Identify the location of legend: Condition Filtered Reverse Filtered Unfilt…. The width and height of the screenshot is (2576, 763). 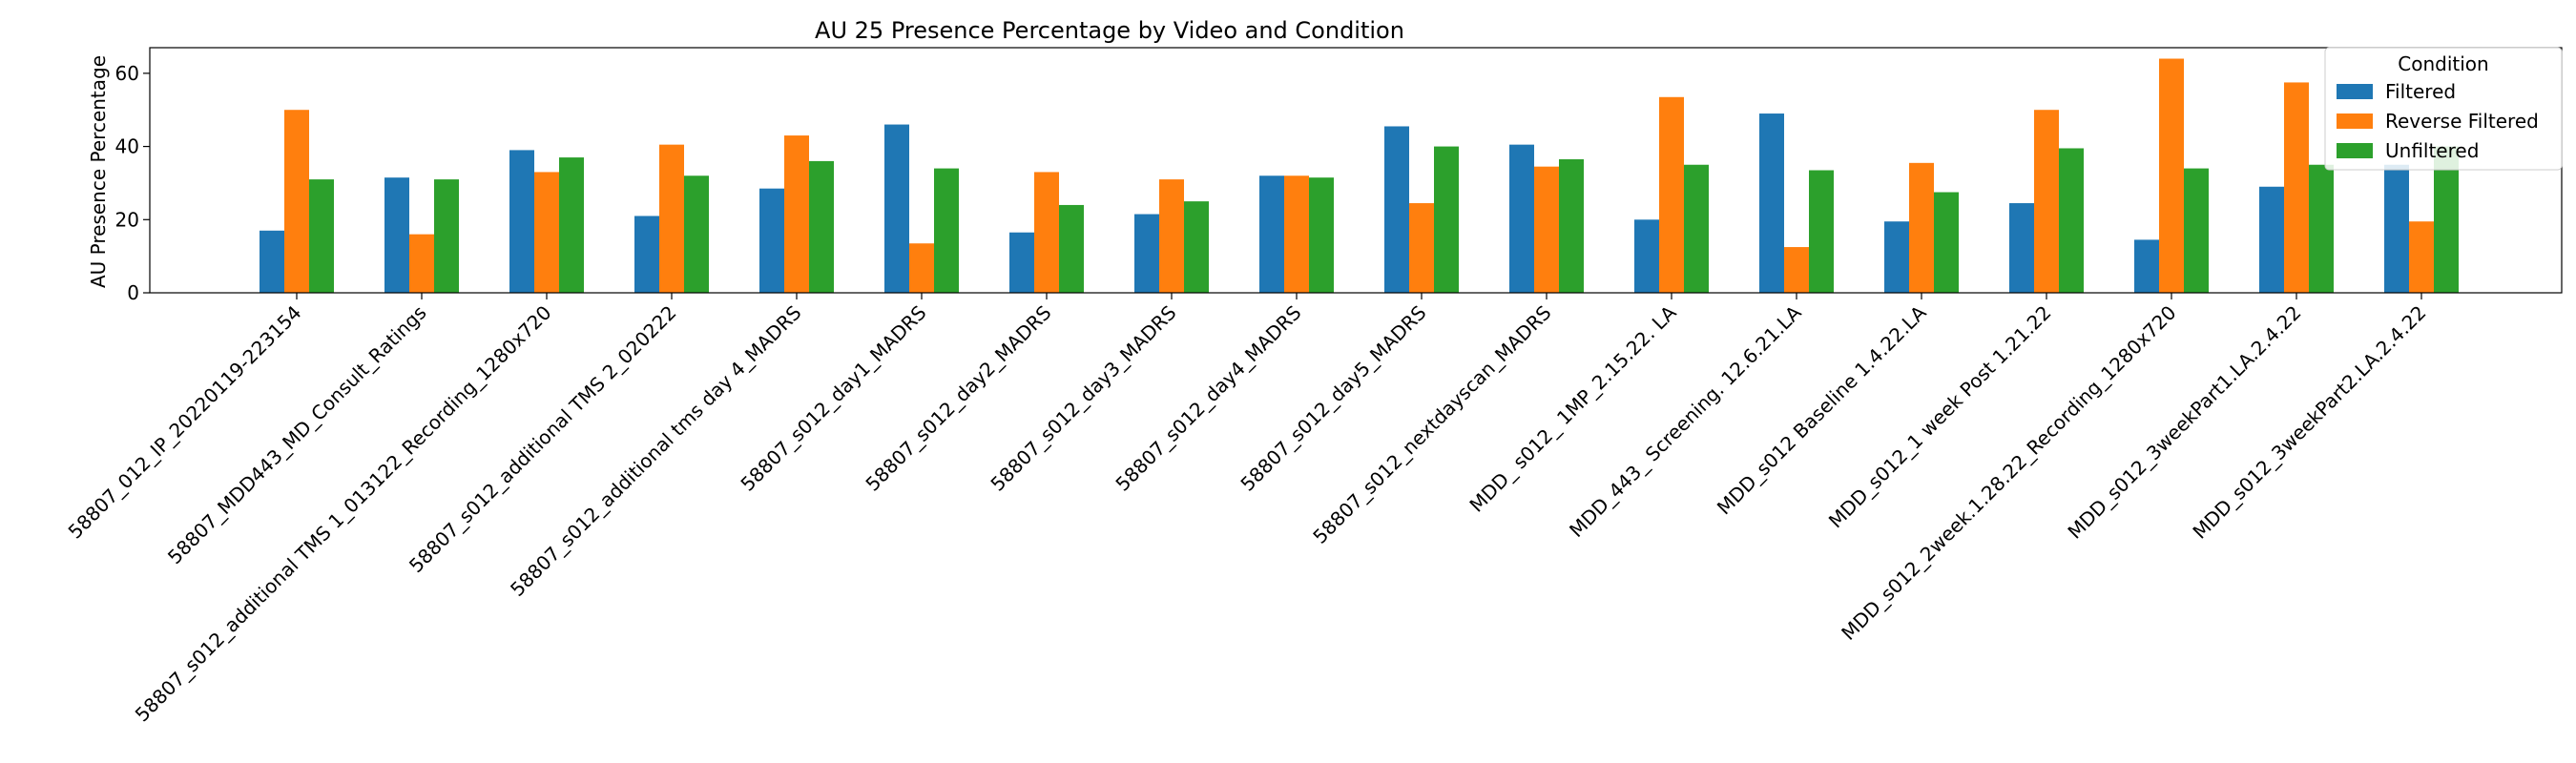
(2443, 109).